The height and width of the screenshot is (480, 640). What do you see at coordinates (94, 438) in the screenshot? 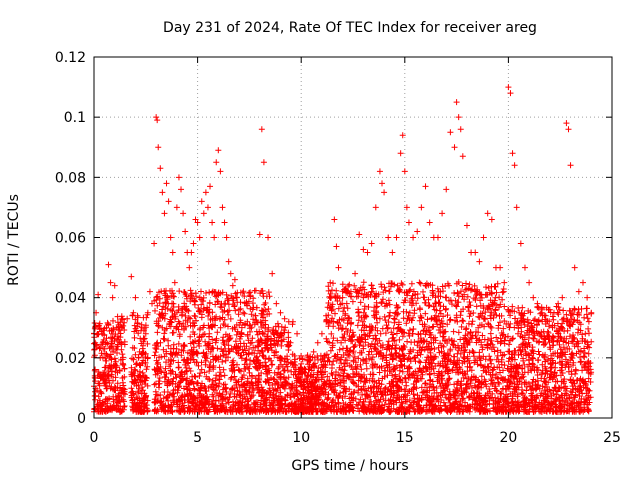
I see `x-tick-label: 0` at bounding box center [94, 438].